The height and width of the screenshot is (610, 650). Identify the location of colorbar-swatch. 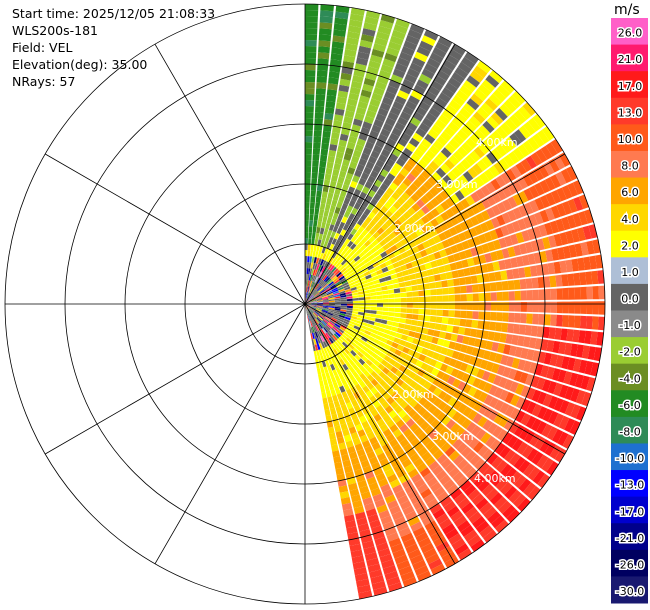
(629, 297).